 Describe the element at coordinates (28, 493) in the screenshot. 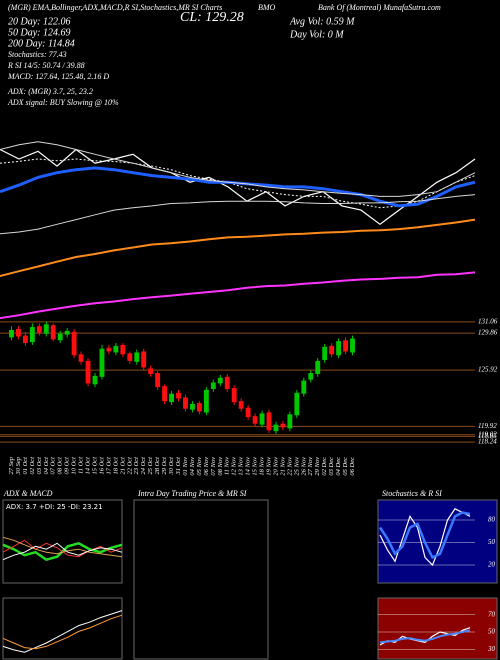

I see `panel-title: ADX & MACD` at that location.